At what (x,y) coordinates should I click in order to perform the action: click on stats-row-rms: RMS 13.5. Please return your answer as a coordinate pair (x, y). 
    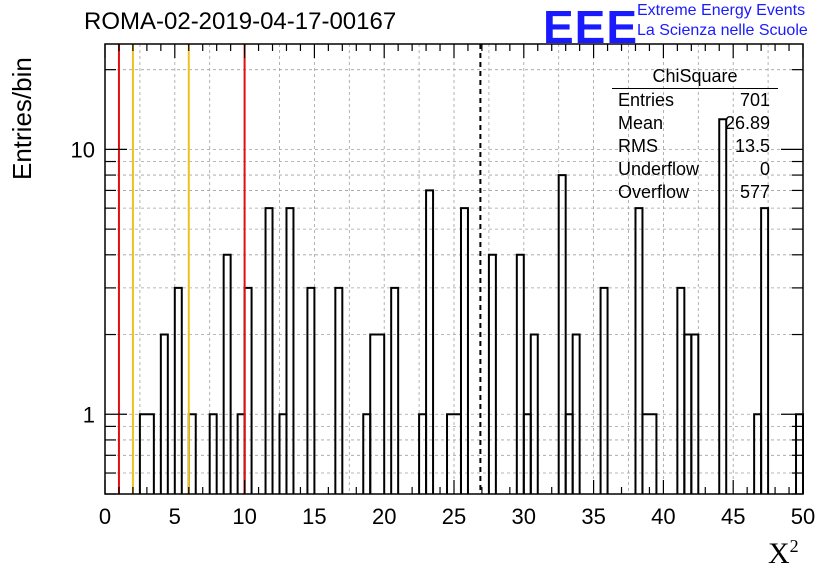
    Looking at the image, I should click on (695, 146).